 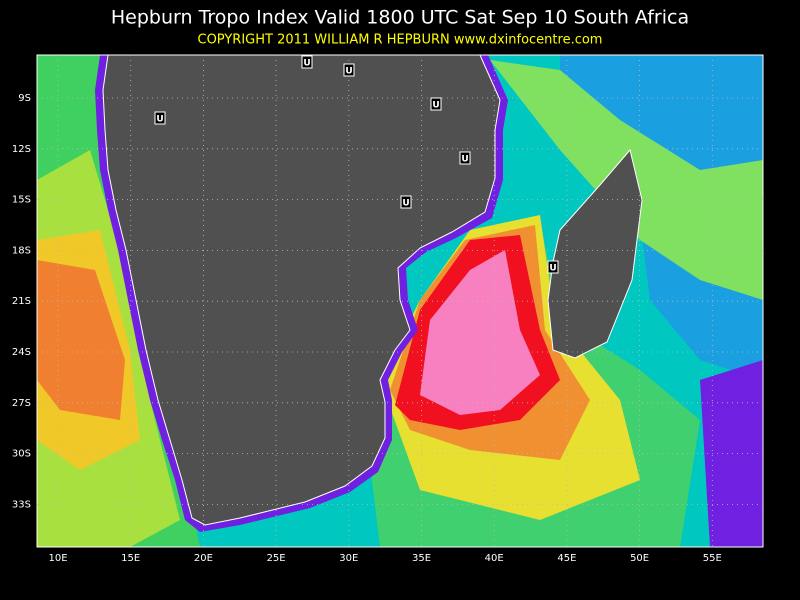 What do you see at coordinates (276, 558) in the screenshot?
I see `x-tick-label: 25E` at bounding box center [276, 558].